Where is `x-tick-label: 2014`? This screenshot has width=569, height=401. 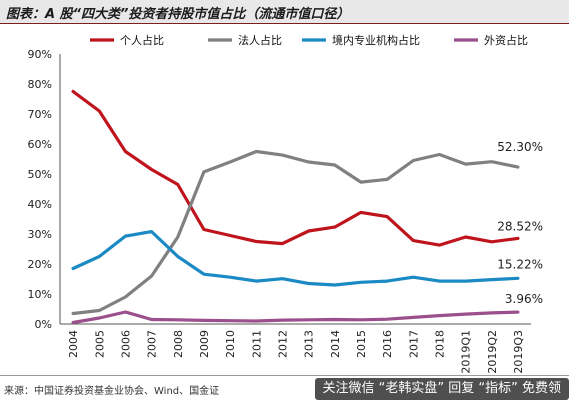 x-tick-label: 2014 is located at coordinates (335, 344).